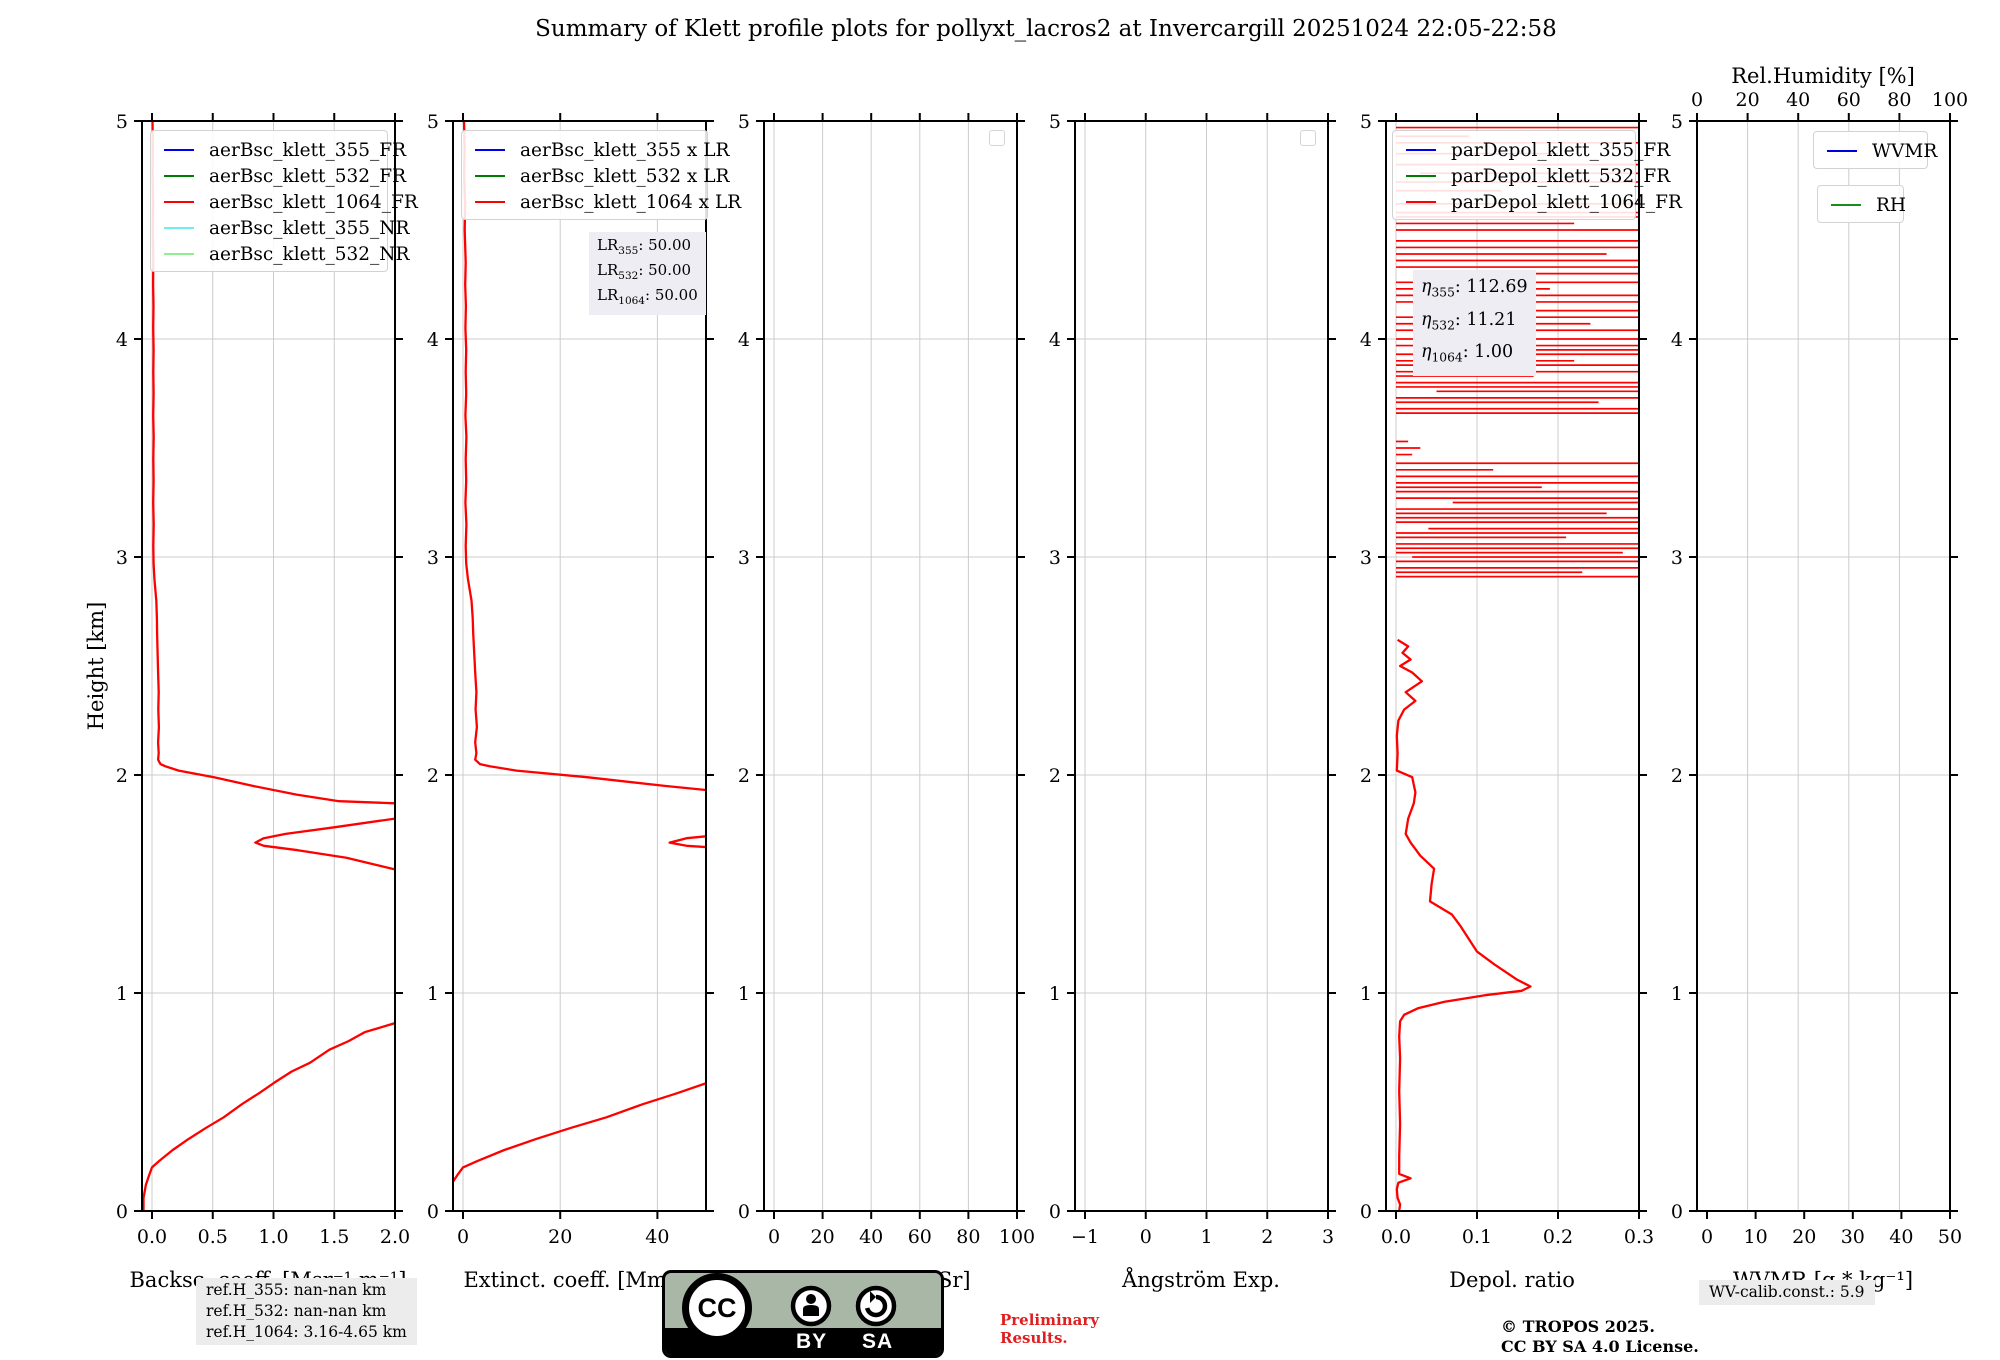  What do you see at coordinates (1891, 205) in the screenshot?
I see `legend-label: RH` at bounding box center [1891, 205].